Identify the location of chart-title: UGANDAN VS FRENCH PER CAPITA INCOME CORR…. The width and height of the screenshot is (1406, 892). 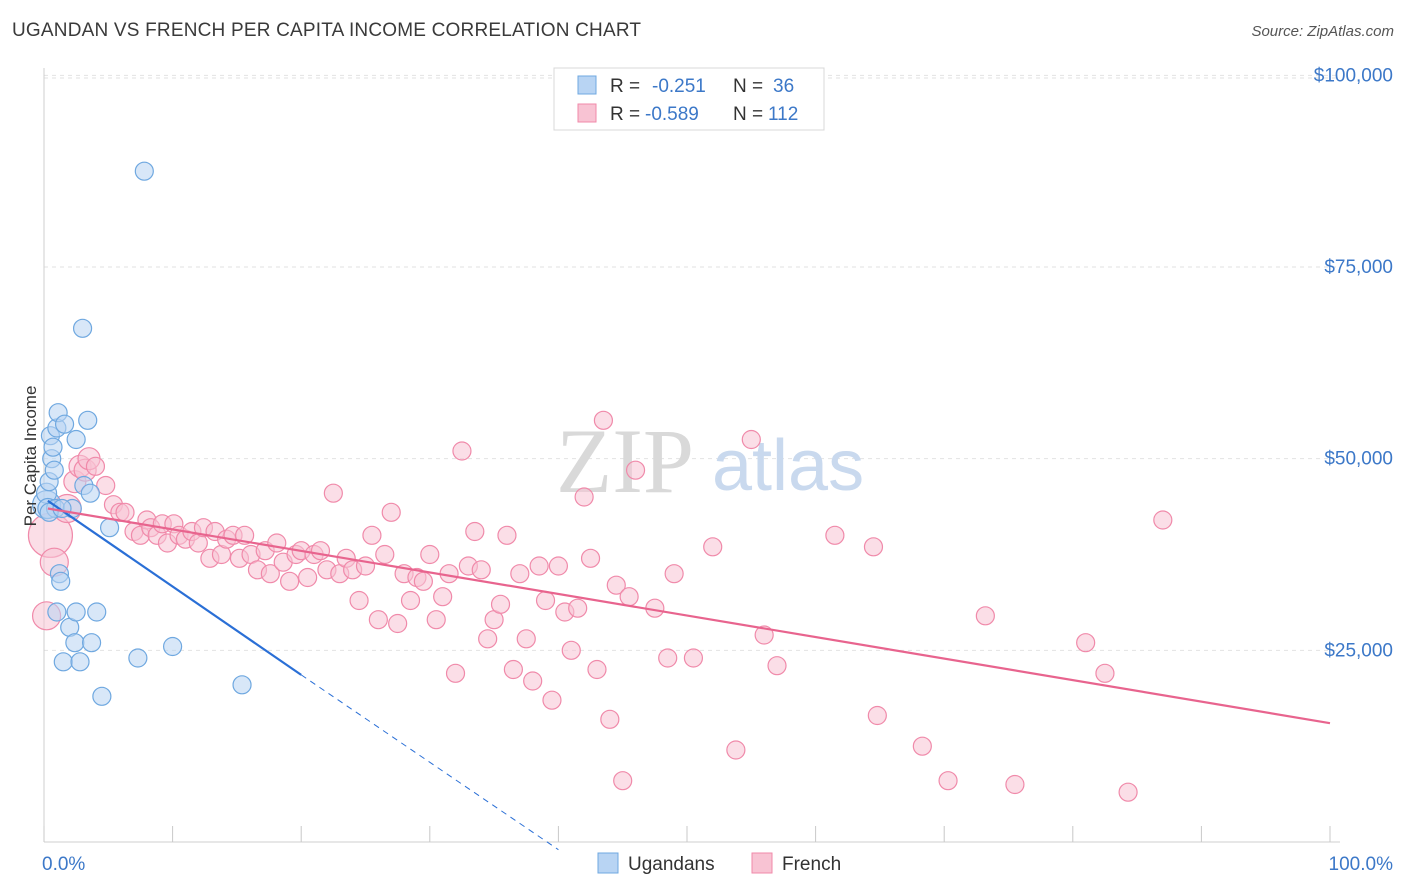
(327, 30).